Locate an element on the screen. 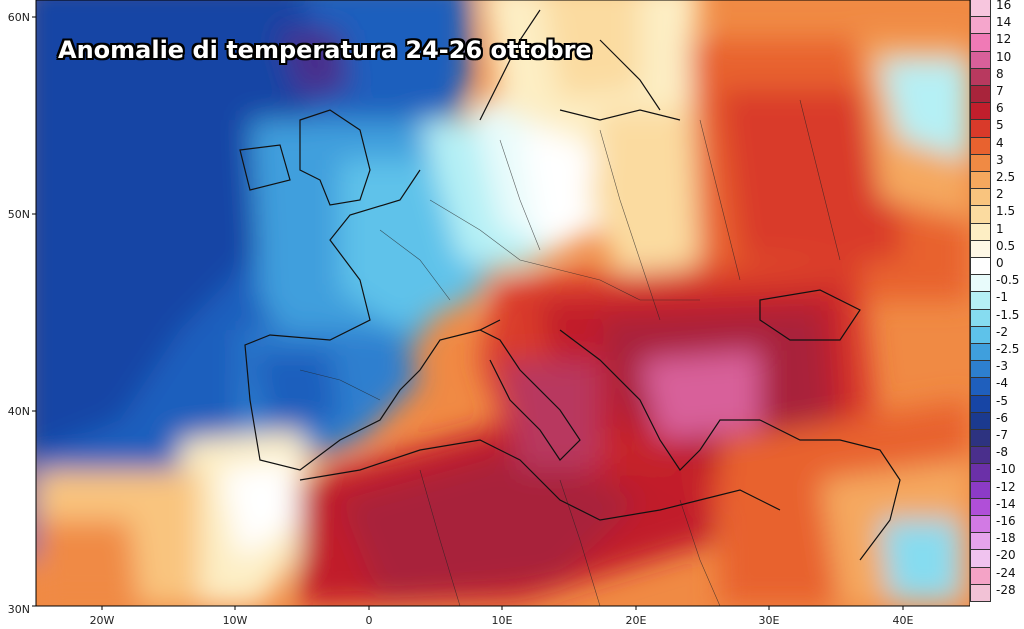 Image resolution: width=1024 pixels, height=629 pixels. colorbar-label: 10 is located at coordinates (1004, 56).